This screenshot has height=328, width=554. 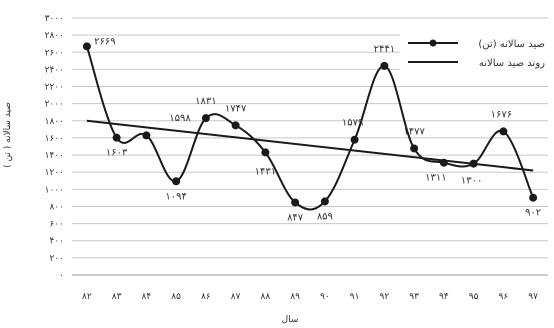 I want to click on data-label: ۸۵۹, so click(x=325, y=216).